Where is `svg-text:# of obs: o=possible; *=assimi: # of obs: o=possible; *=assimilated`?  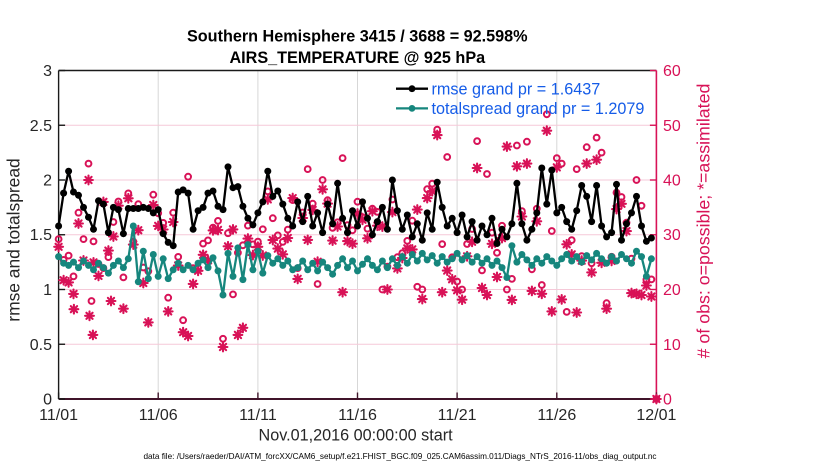 svg-text:# of obs: o=possible; *=assimi: # of obs: o=possible; *=assimilated is located at coordinates (704, 221).